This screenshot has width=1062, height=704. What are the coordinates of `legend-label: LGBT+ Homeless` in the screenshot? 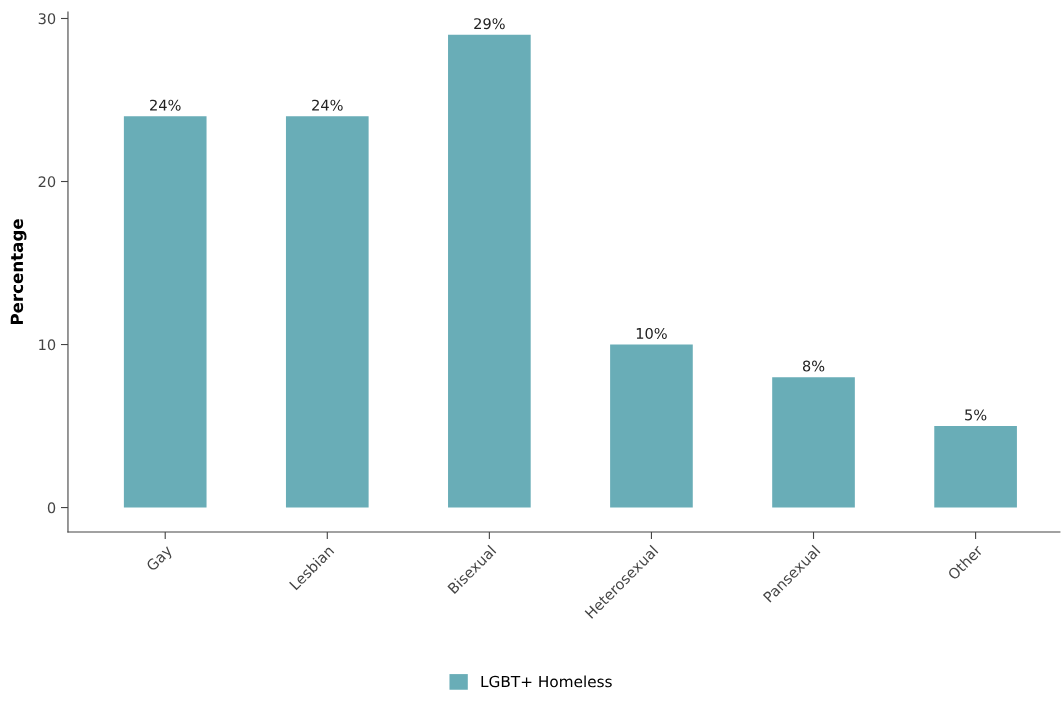 It's located at (546, 681).